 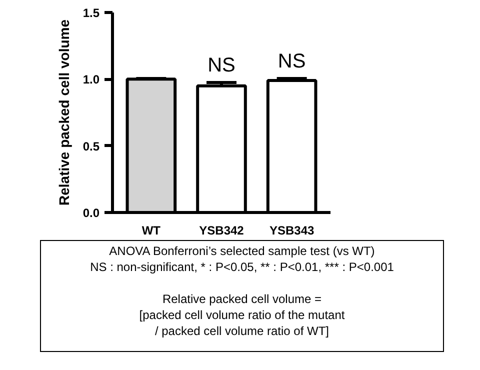 What do you see at coordinates (152, 231) in the screenshot?
I see `x-tick-label: WT` at bounding box center [152, 231].